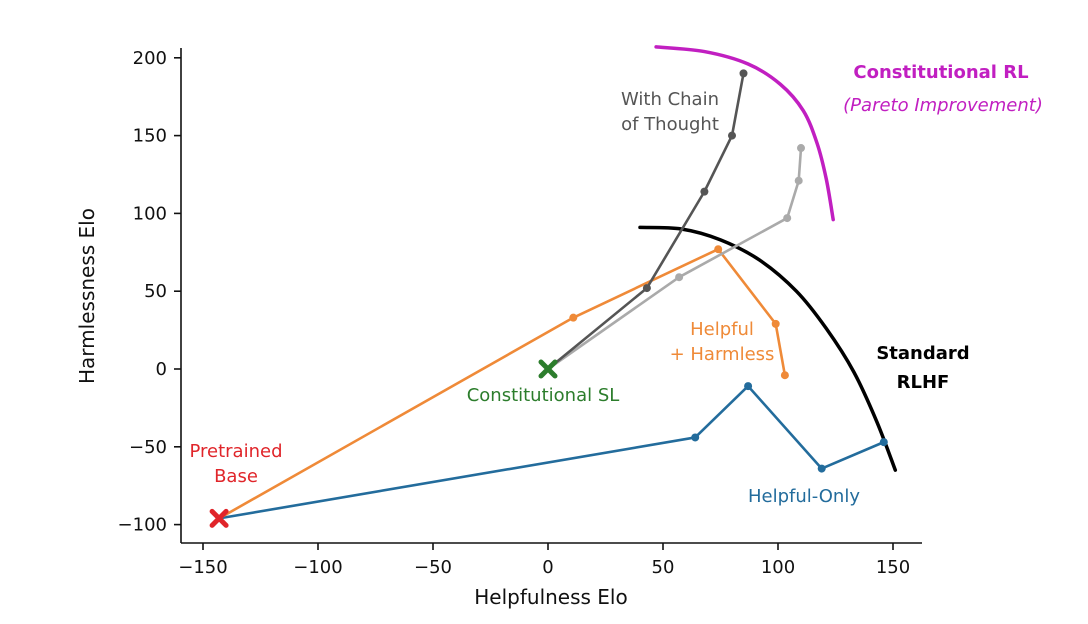  I want to click on frontier-constitutional-rl-pareto-improvement, so click(744, 133).